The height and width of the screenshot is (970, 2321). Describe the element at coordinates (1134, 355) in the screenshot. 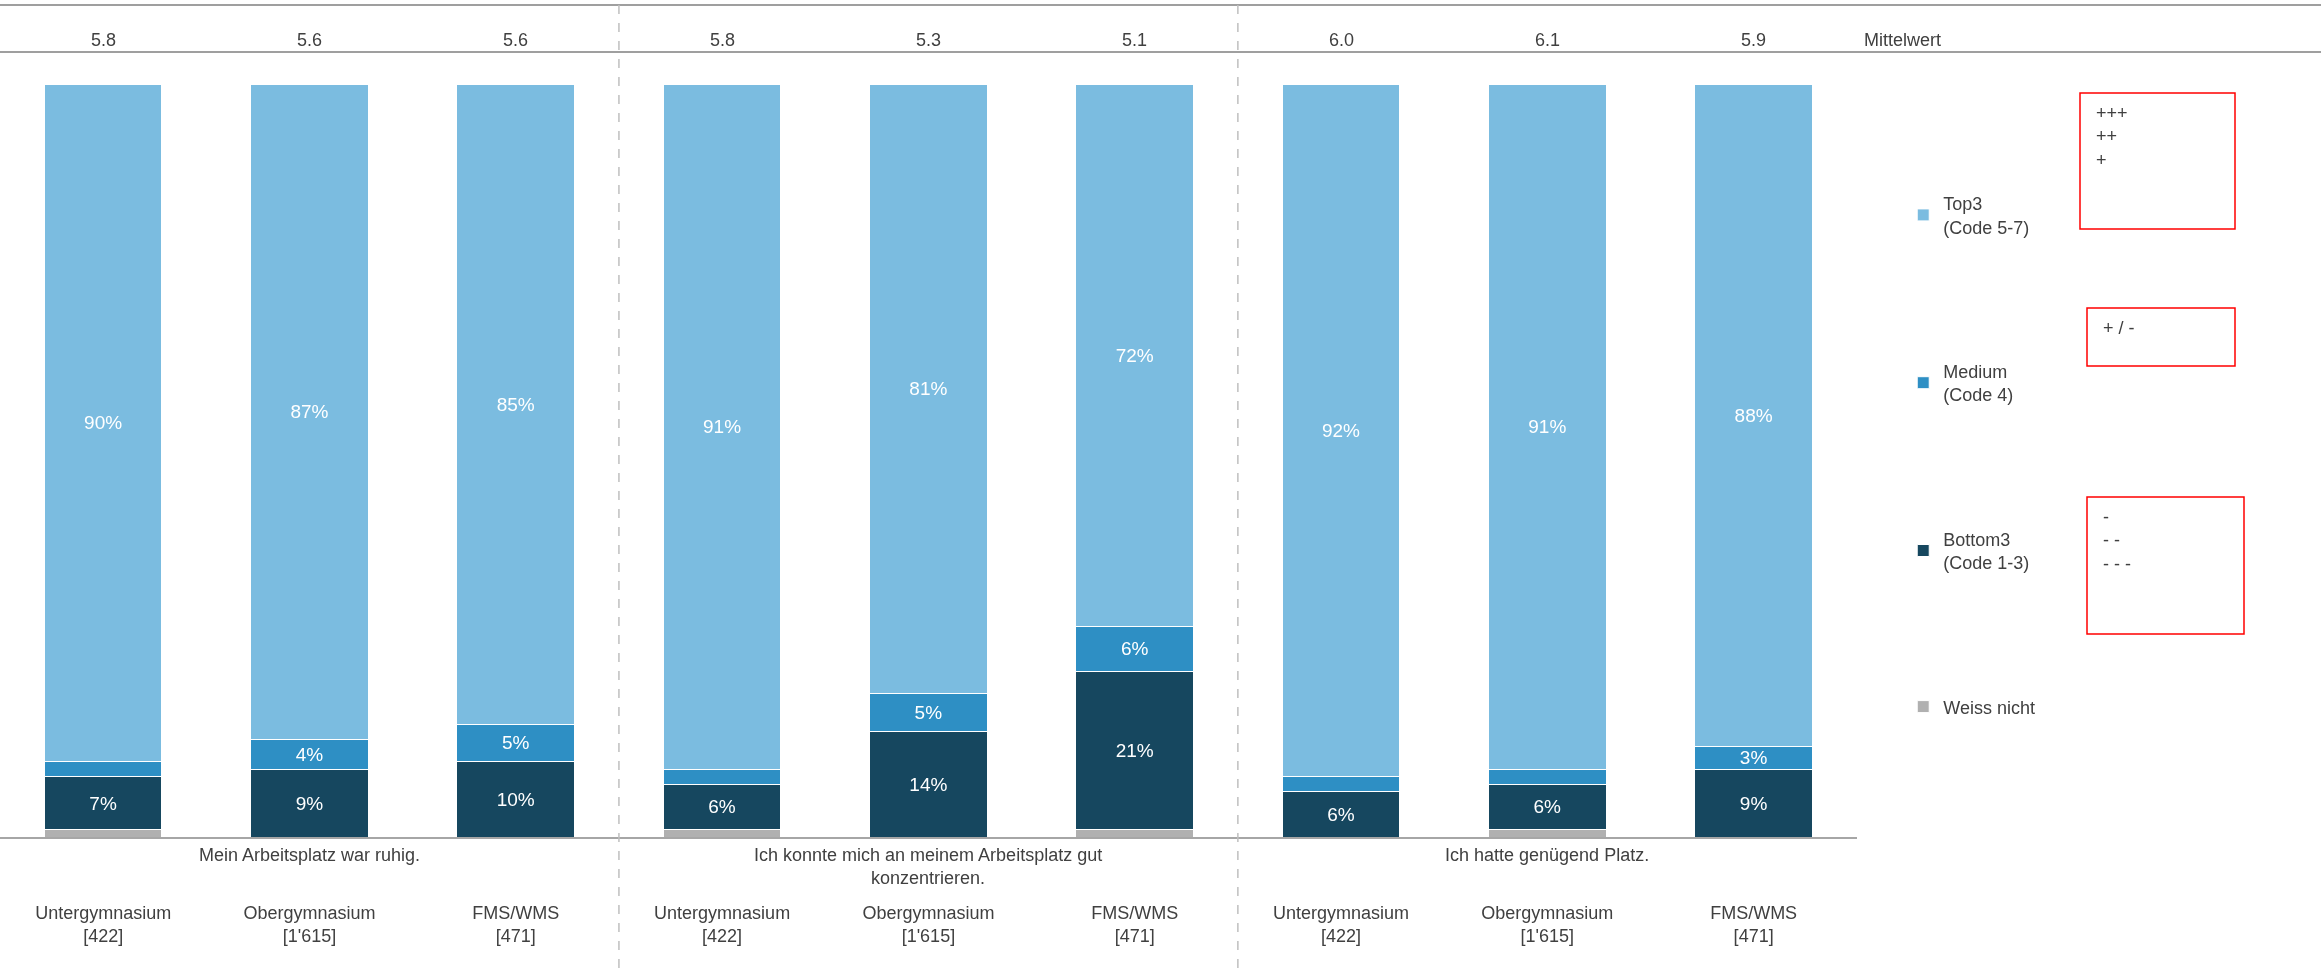

I see `data-label: 72%` at that location.